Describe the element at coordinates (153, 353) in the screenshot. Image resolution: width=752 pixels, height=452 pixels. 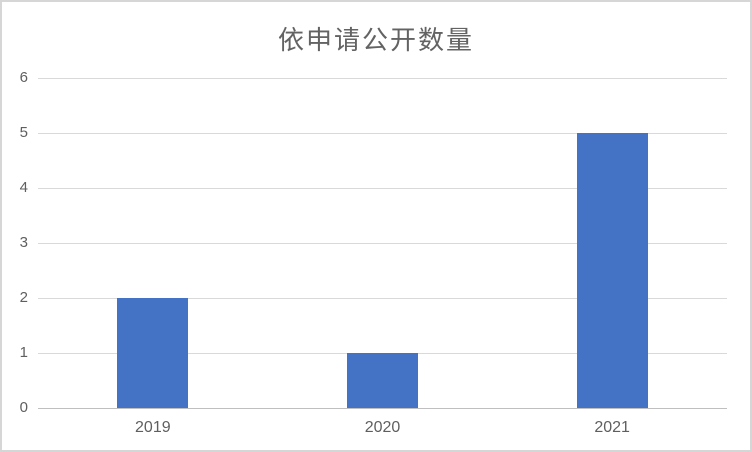
I see `bar-2019` at that location.